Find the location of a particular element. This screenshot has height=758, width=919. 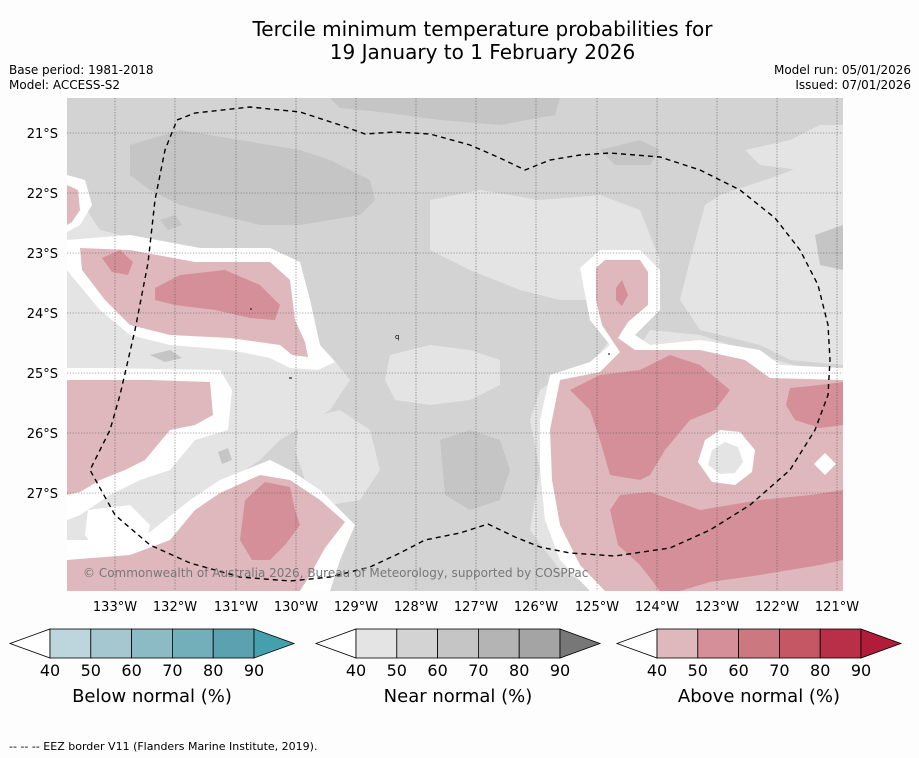

above-normal-40-southwest is located at coordinates (140, 437).